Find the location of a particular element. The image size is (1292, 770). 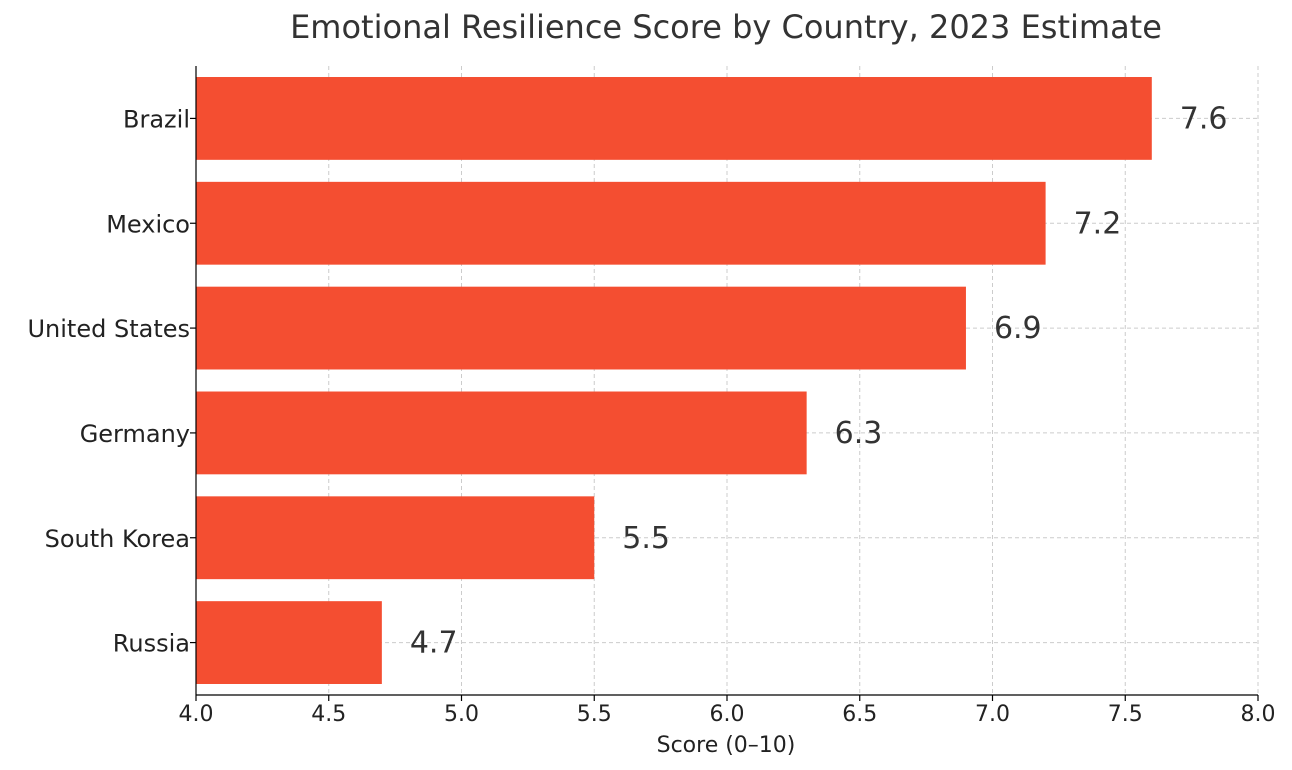

x-tick-label: 8.0 is located at coordinates (1258, 714).